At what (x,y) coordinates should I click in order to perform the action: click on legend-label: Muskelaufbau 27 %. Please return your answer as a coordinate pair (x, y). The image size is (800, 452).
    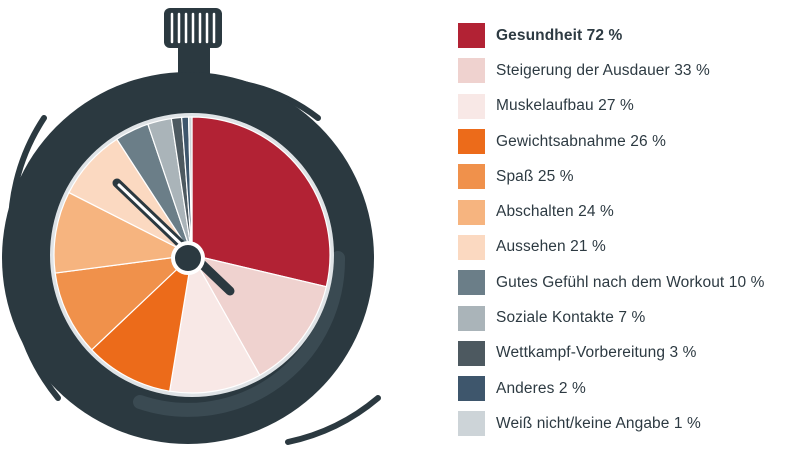
    Looking at the image, I should click on (565, 106).